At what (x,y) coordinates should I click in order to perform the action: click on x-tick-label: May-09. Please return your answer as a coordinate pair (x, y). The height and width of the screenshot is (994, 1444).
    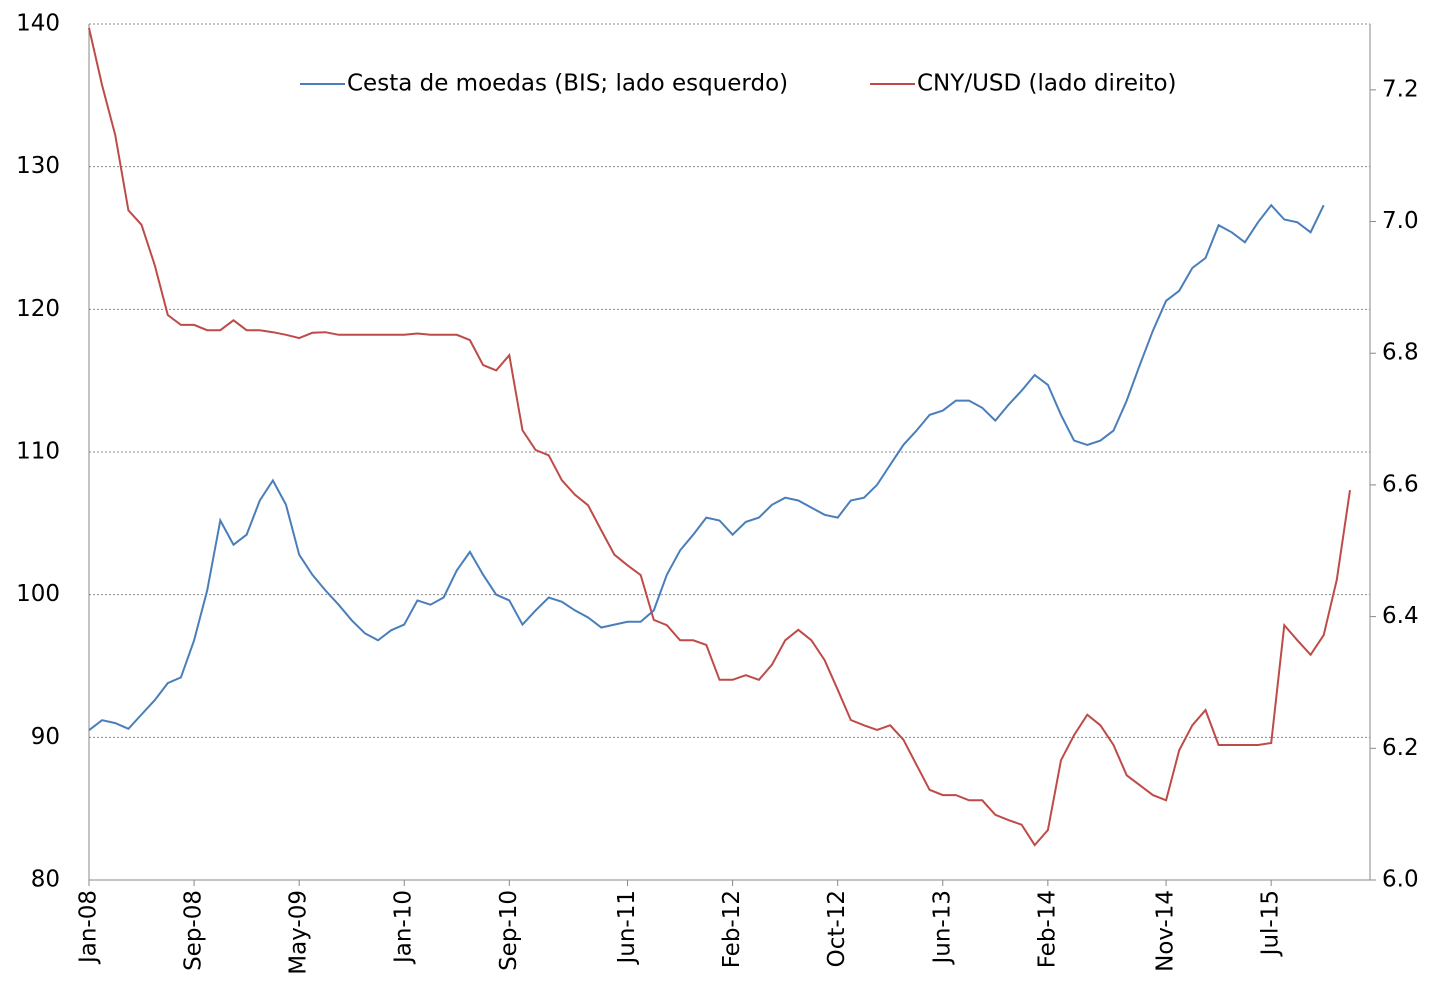
    Looking at the image, I should click on (299, 932).